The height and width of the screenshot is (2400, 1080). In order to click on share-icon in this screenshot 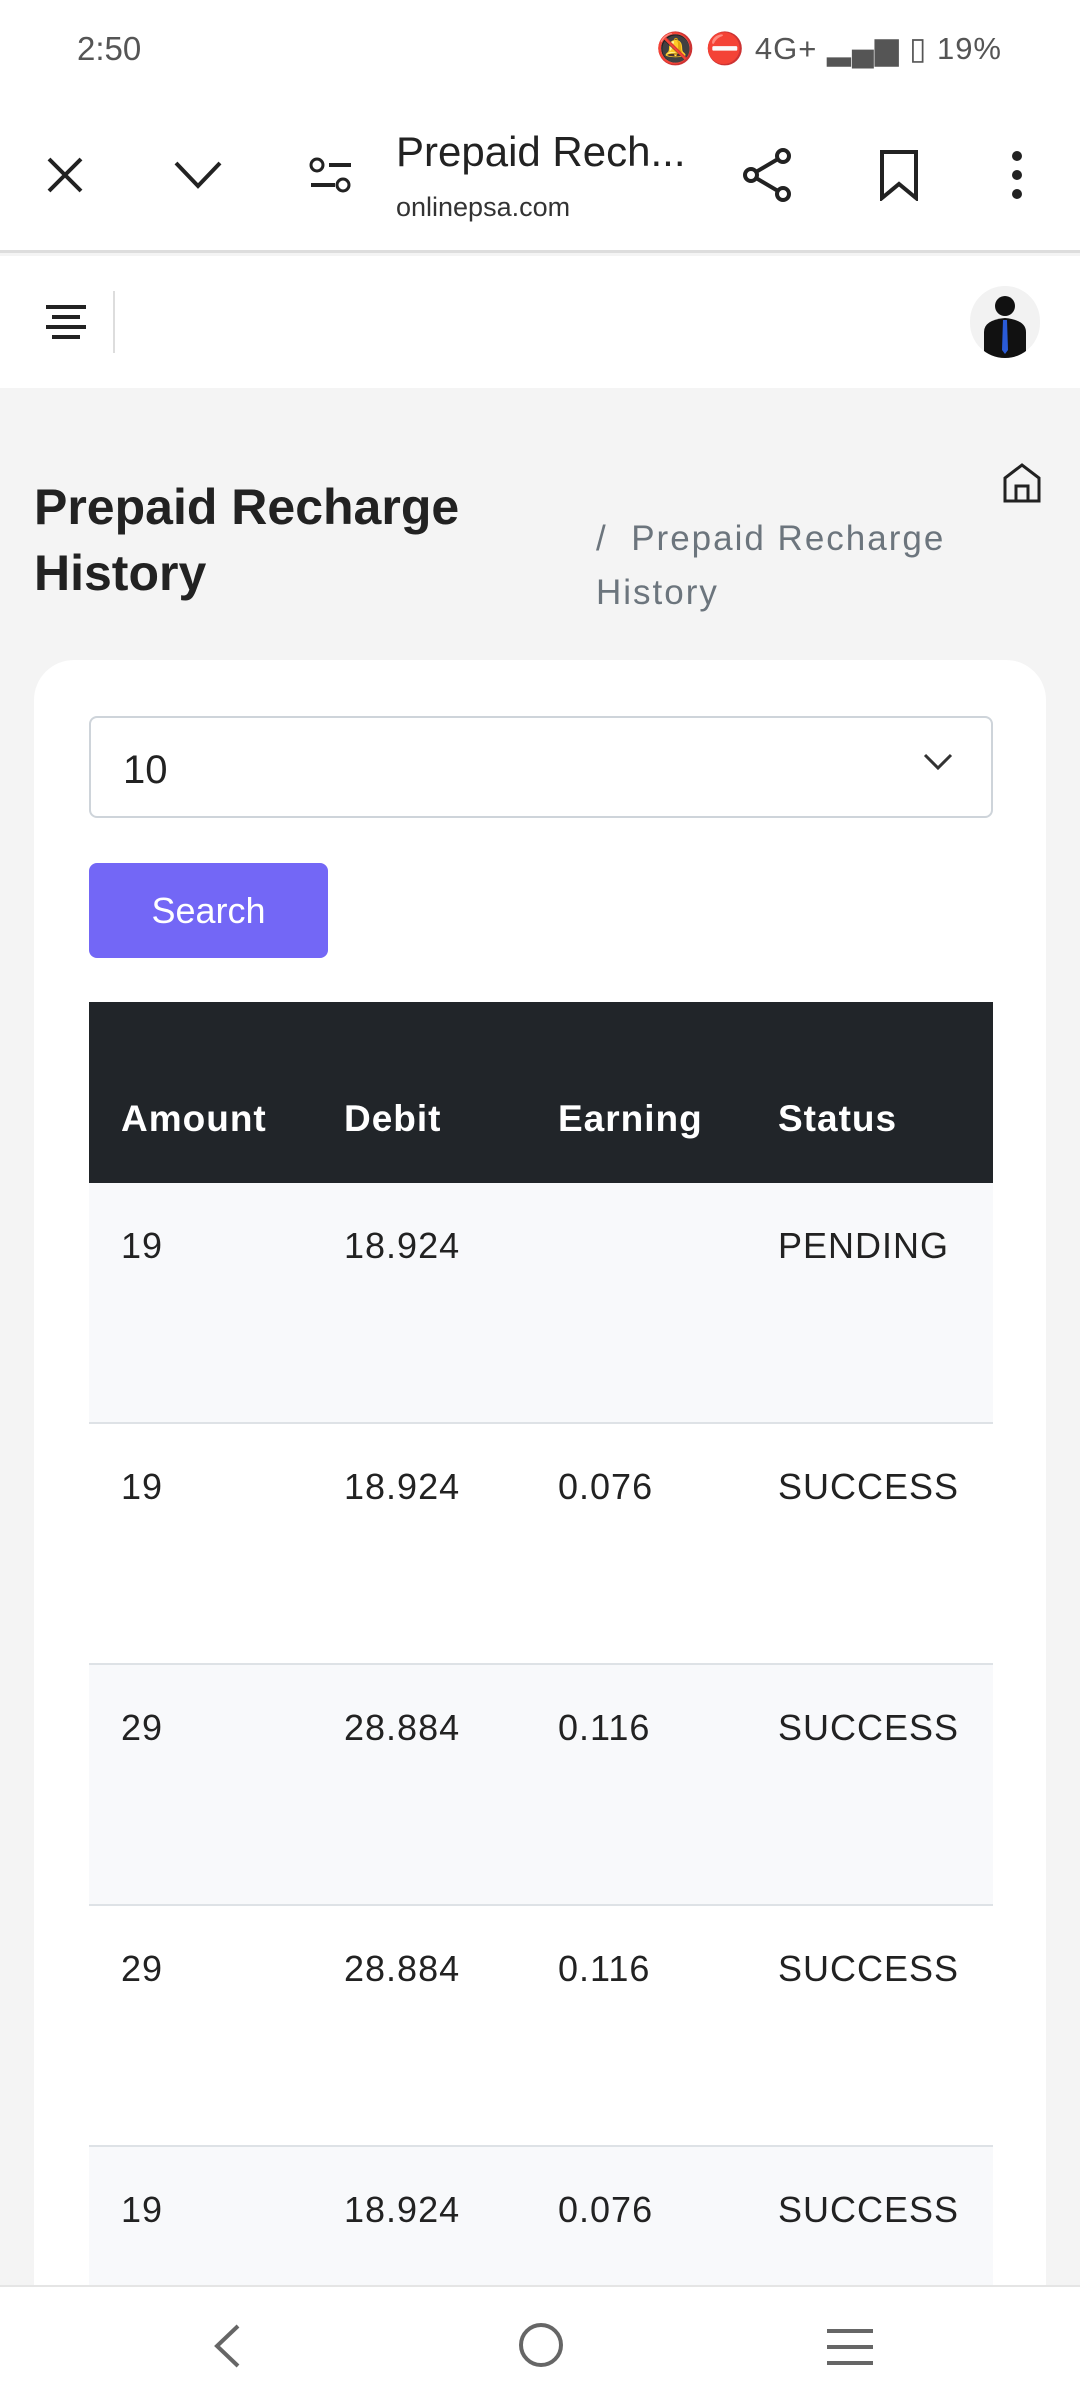, I will do `click(767, 175)`.